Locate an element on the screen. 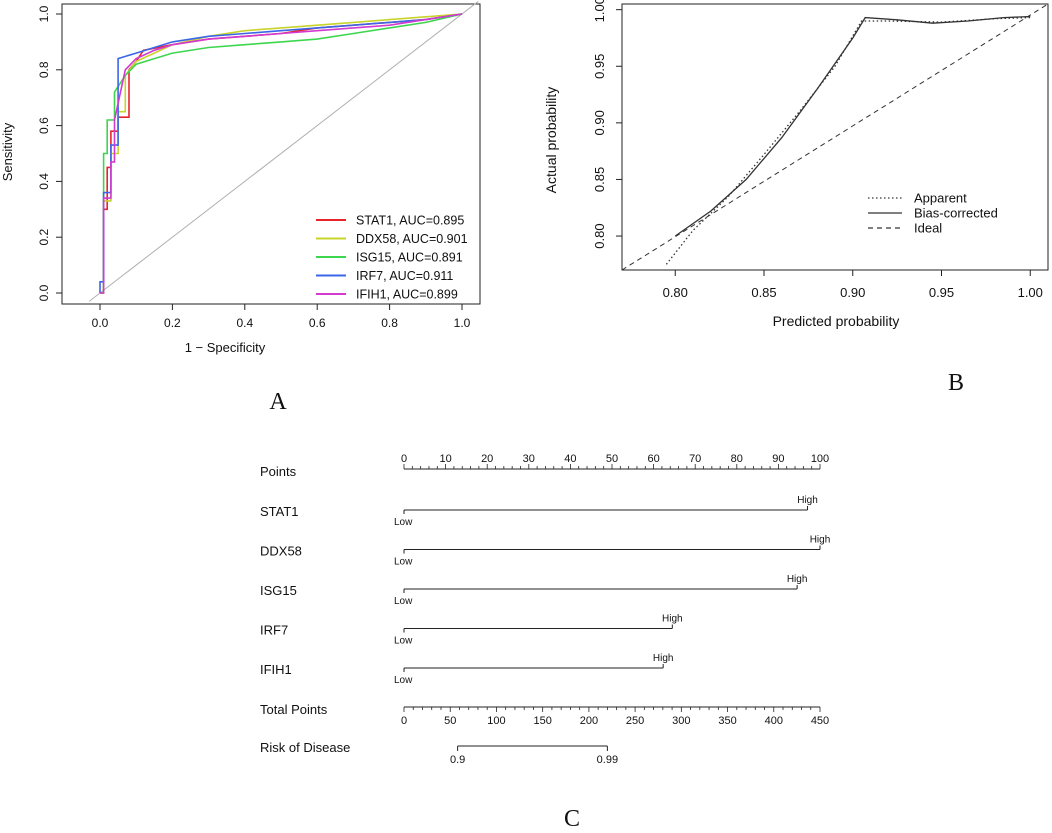  nomogram-total-tick-label: 300 is located at coordinates (681, 721).